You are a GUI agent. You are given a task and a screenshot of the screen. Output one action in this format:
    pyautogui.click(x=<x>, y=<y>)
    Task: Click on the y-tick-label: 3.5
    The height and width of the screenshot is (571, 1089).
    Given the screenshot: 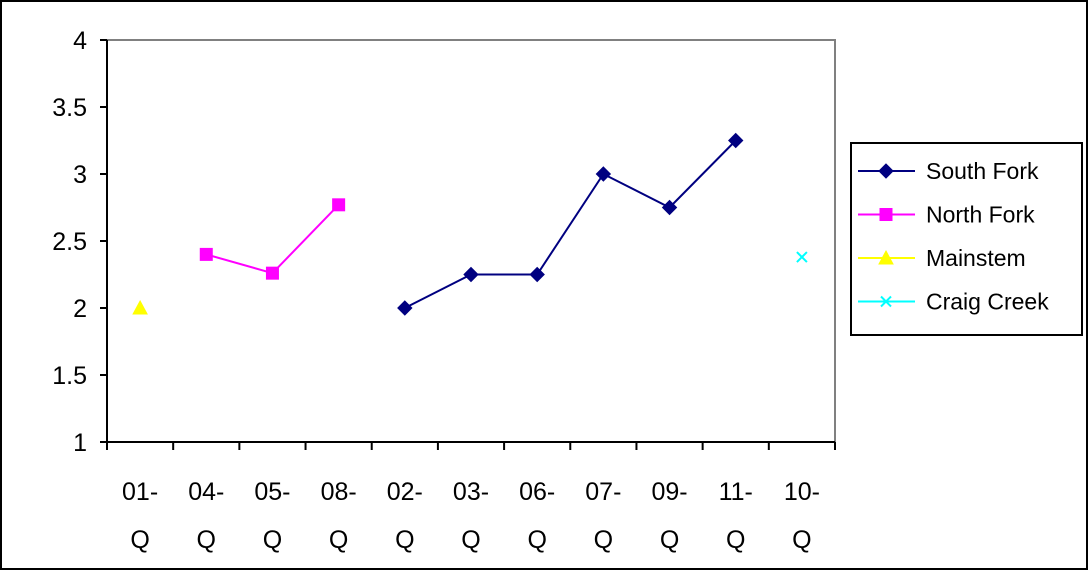 What is the action you would take?
    pyautogui.click(x=69, y=108)
    